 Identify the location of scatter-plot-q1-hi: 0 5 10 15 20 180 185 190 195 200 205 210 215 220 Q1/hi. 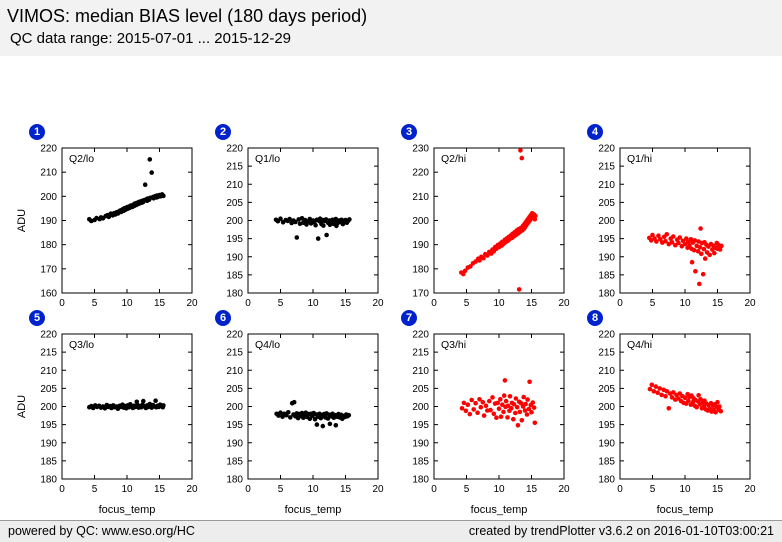
(665, 217).